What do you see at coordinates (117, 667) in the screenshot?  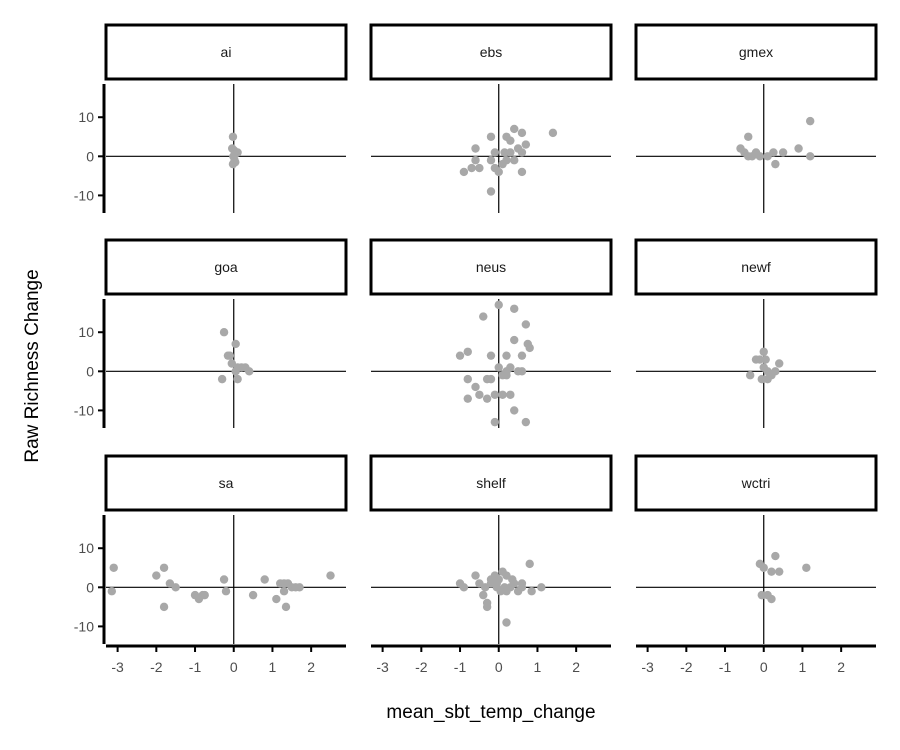 I see `x-tick-label: -3` at bounding box center [117, 667].